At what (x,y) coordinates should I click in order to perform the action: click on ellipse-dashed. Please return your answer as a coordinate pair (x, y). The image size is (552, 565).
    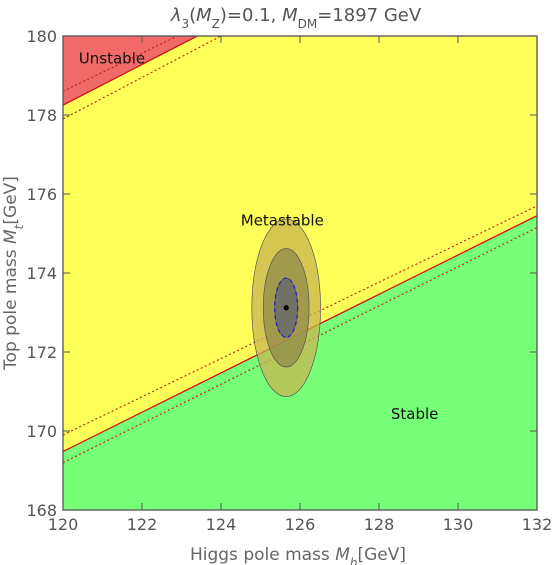
    Looking at the image, I should click on (286, 308).